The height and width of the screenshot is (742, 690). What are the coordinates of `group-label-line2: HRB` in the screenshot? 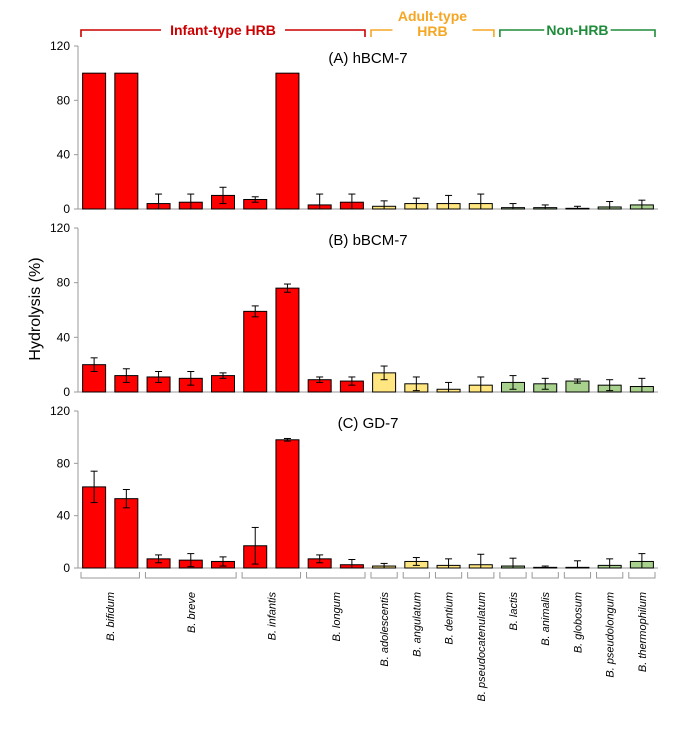 It's located at (432, 31).